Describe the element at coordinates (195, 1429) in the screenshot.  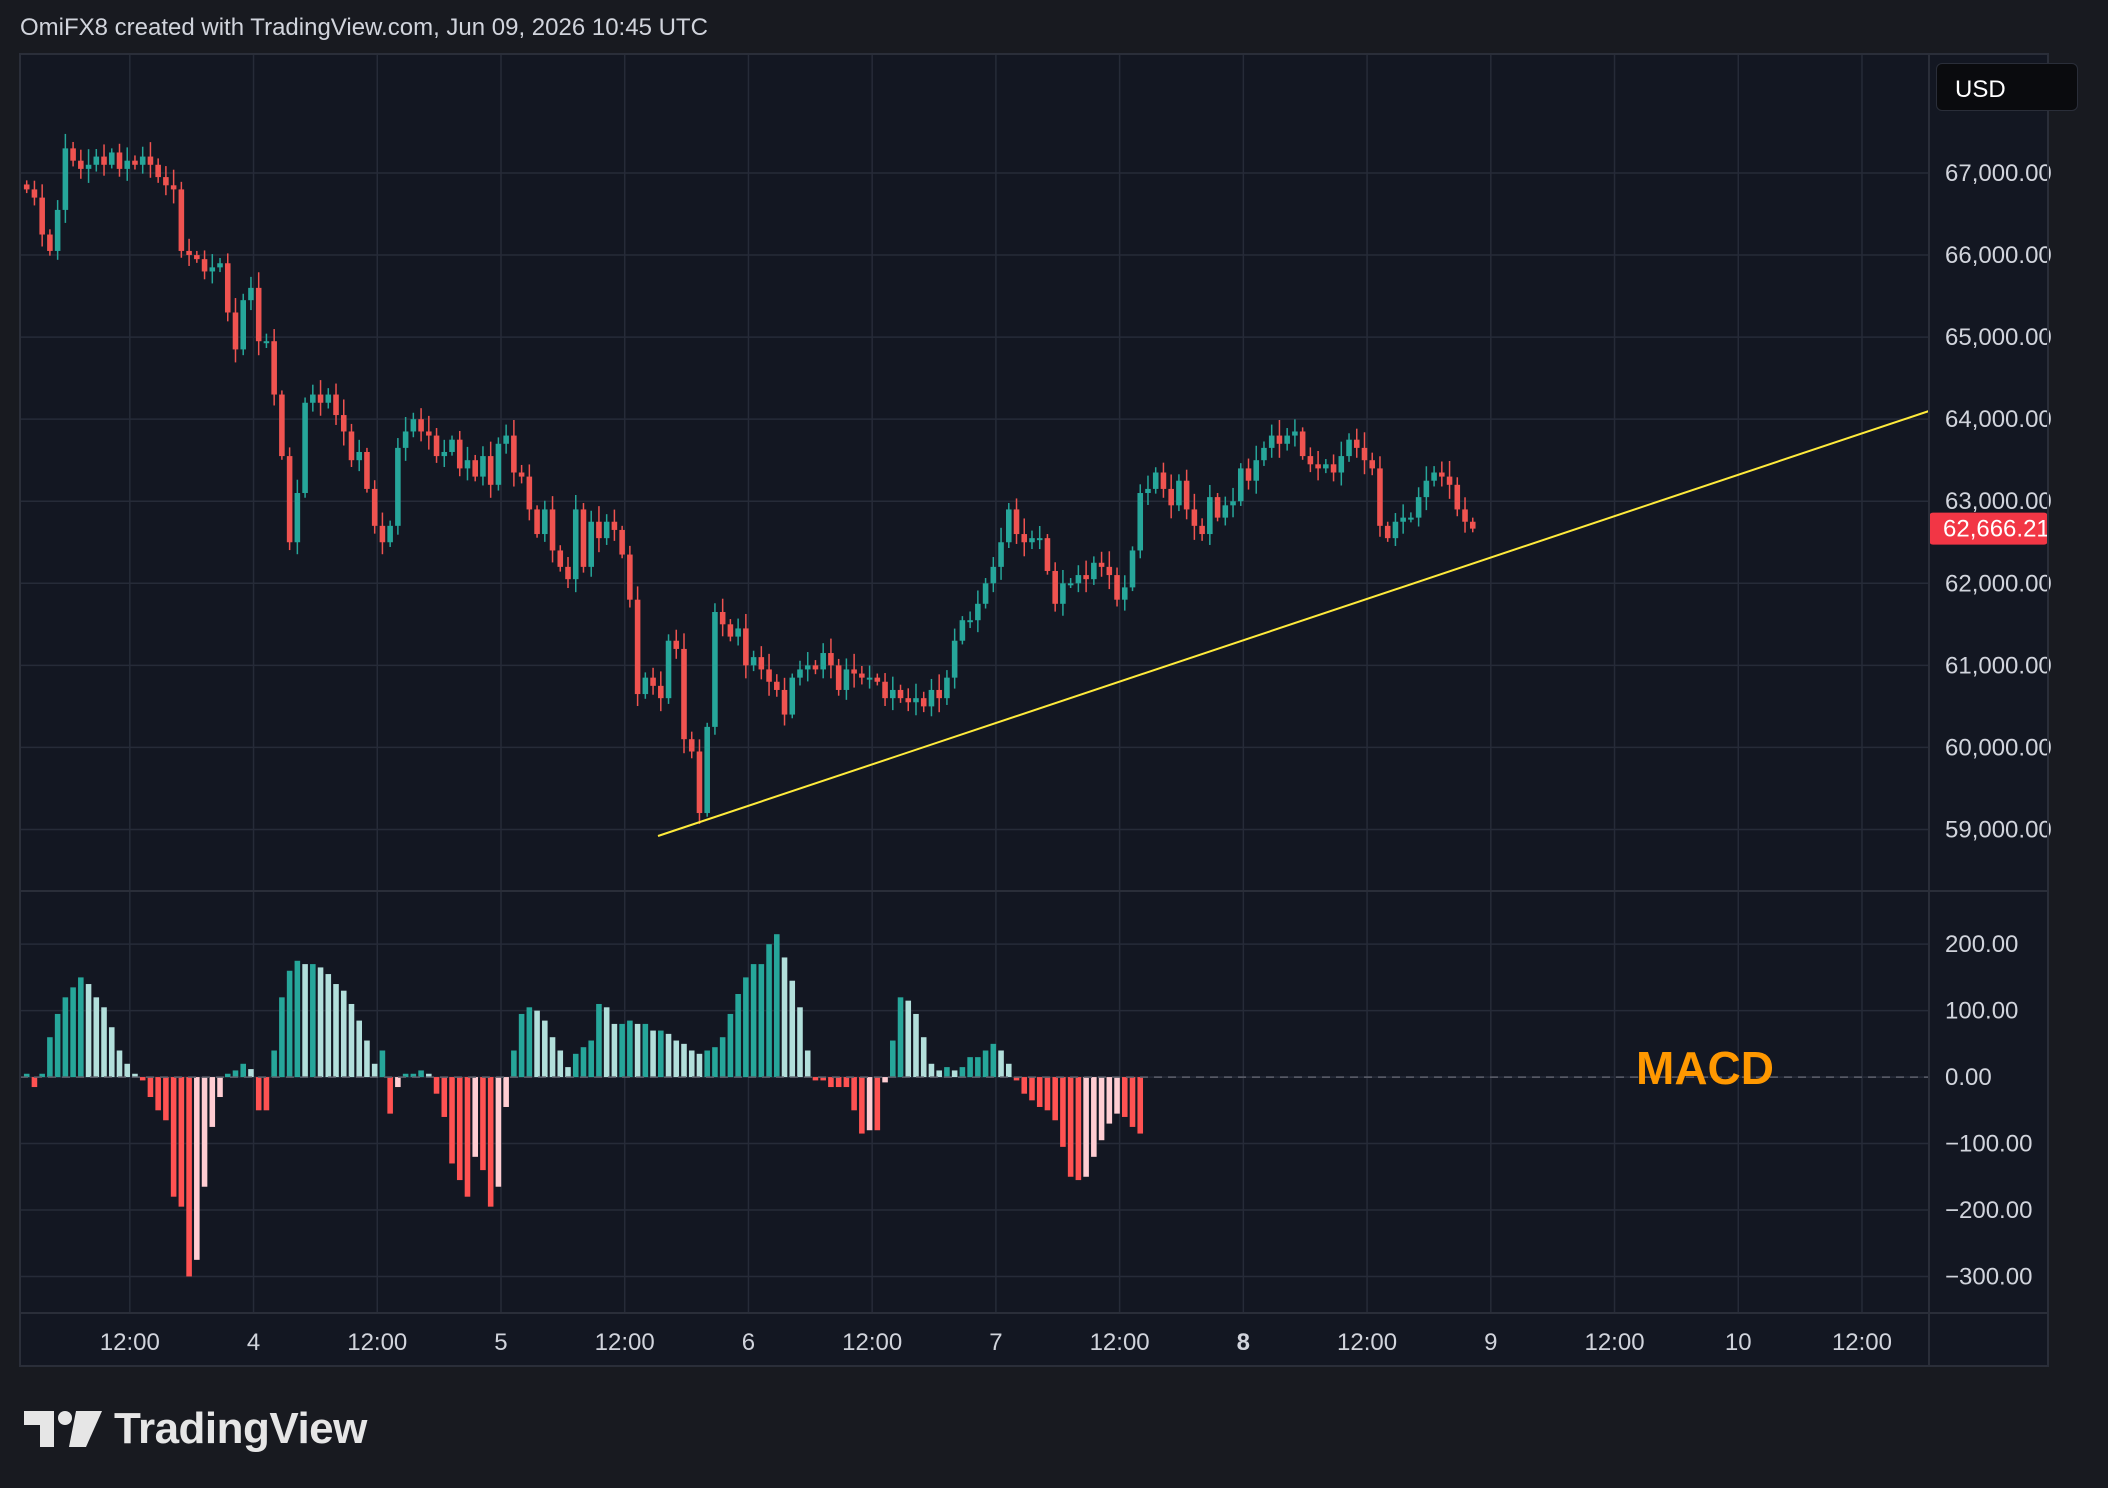
I see `tradingview-logo: TradingView` at that location.